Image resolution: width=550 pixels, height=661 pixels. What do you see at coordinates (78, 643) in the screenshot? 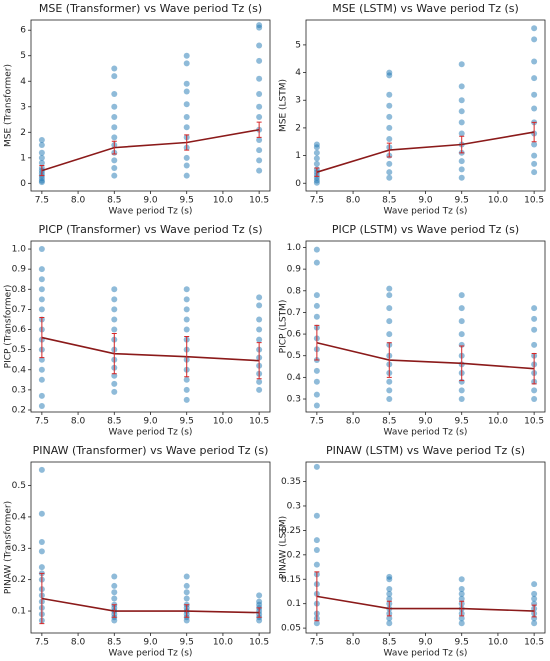
I see `x-tick-label: 8.0` at bounding box center [78, 643].